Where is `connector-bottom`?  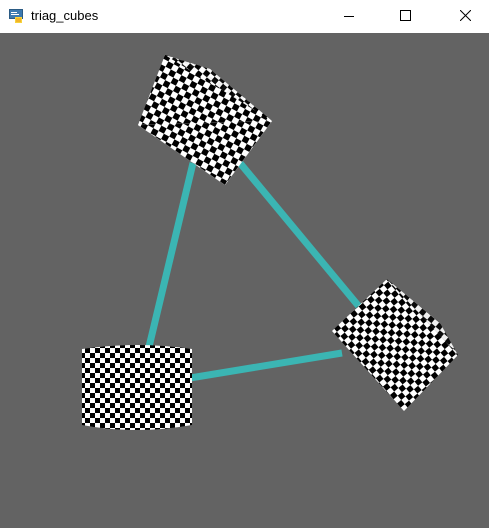
connector-bottom is located at coordinates (257, 367).